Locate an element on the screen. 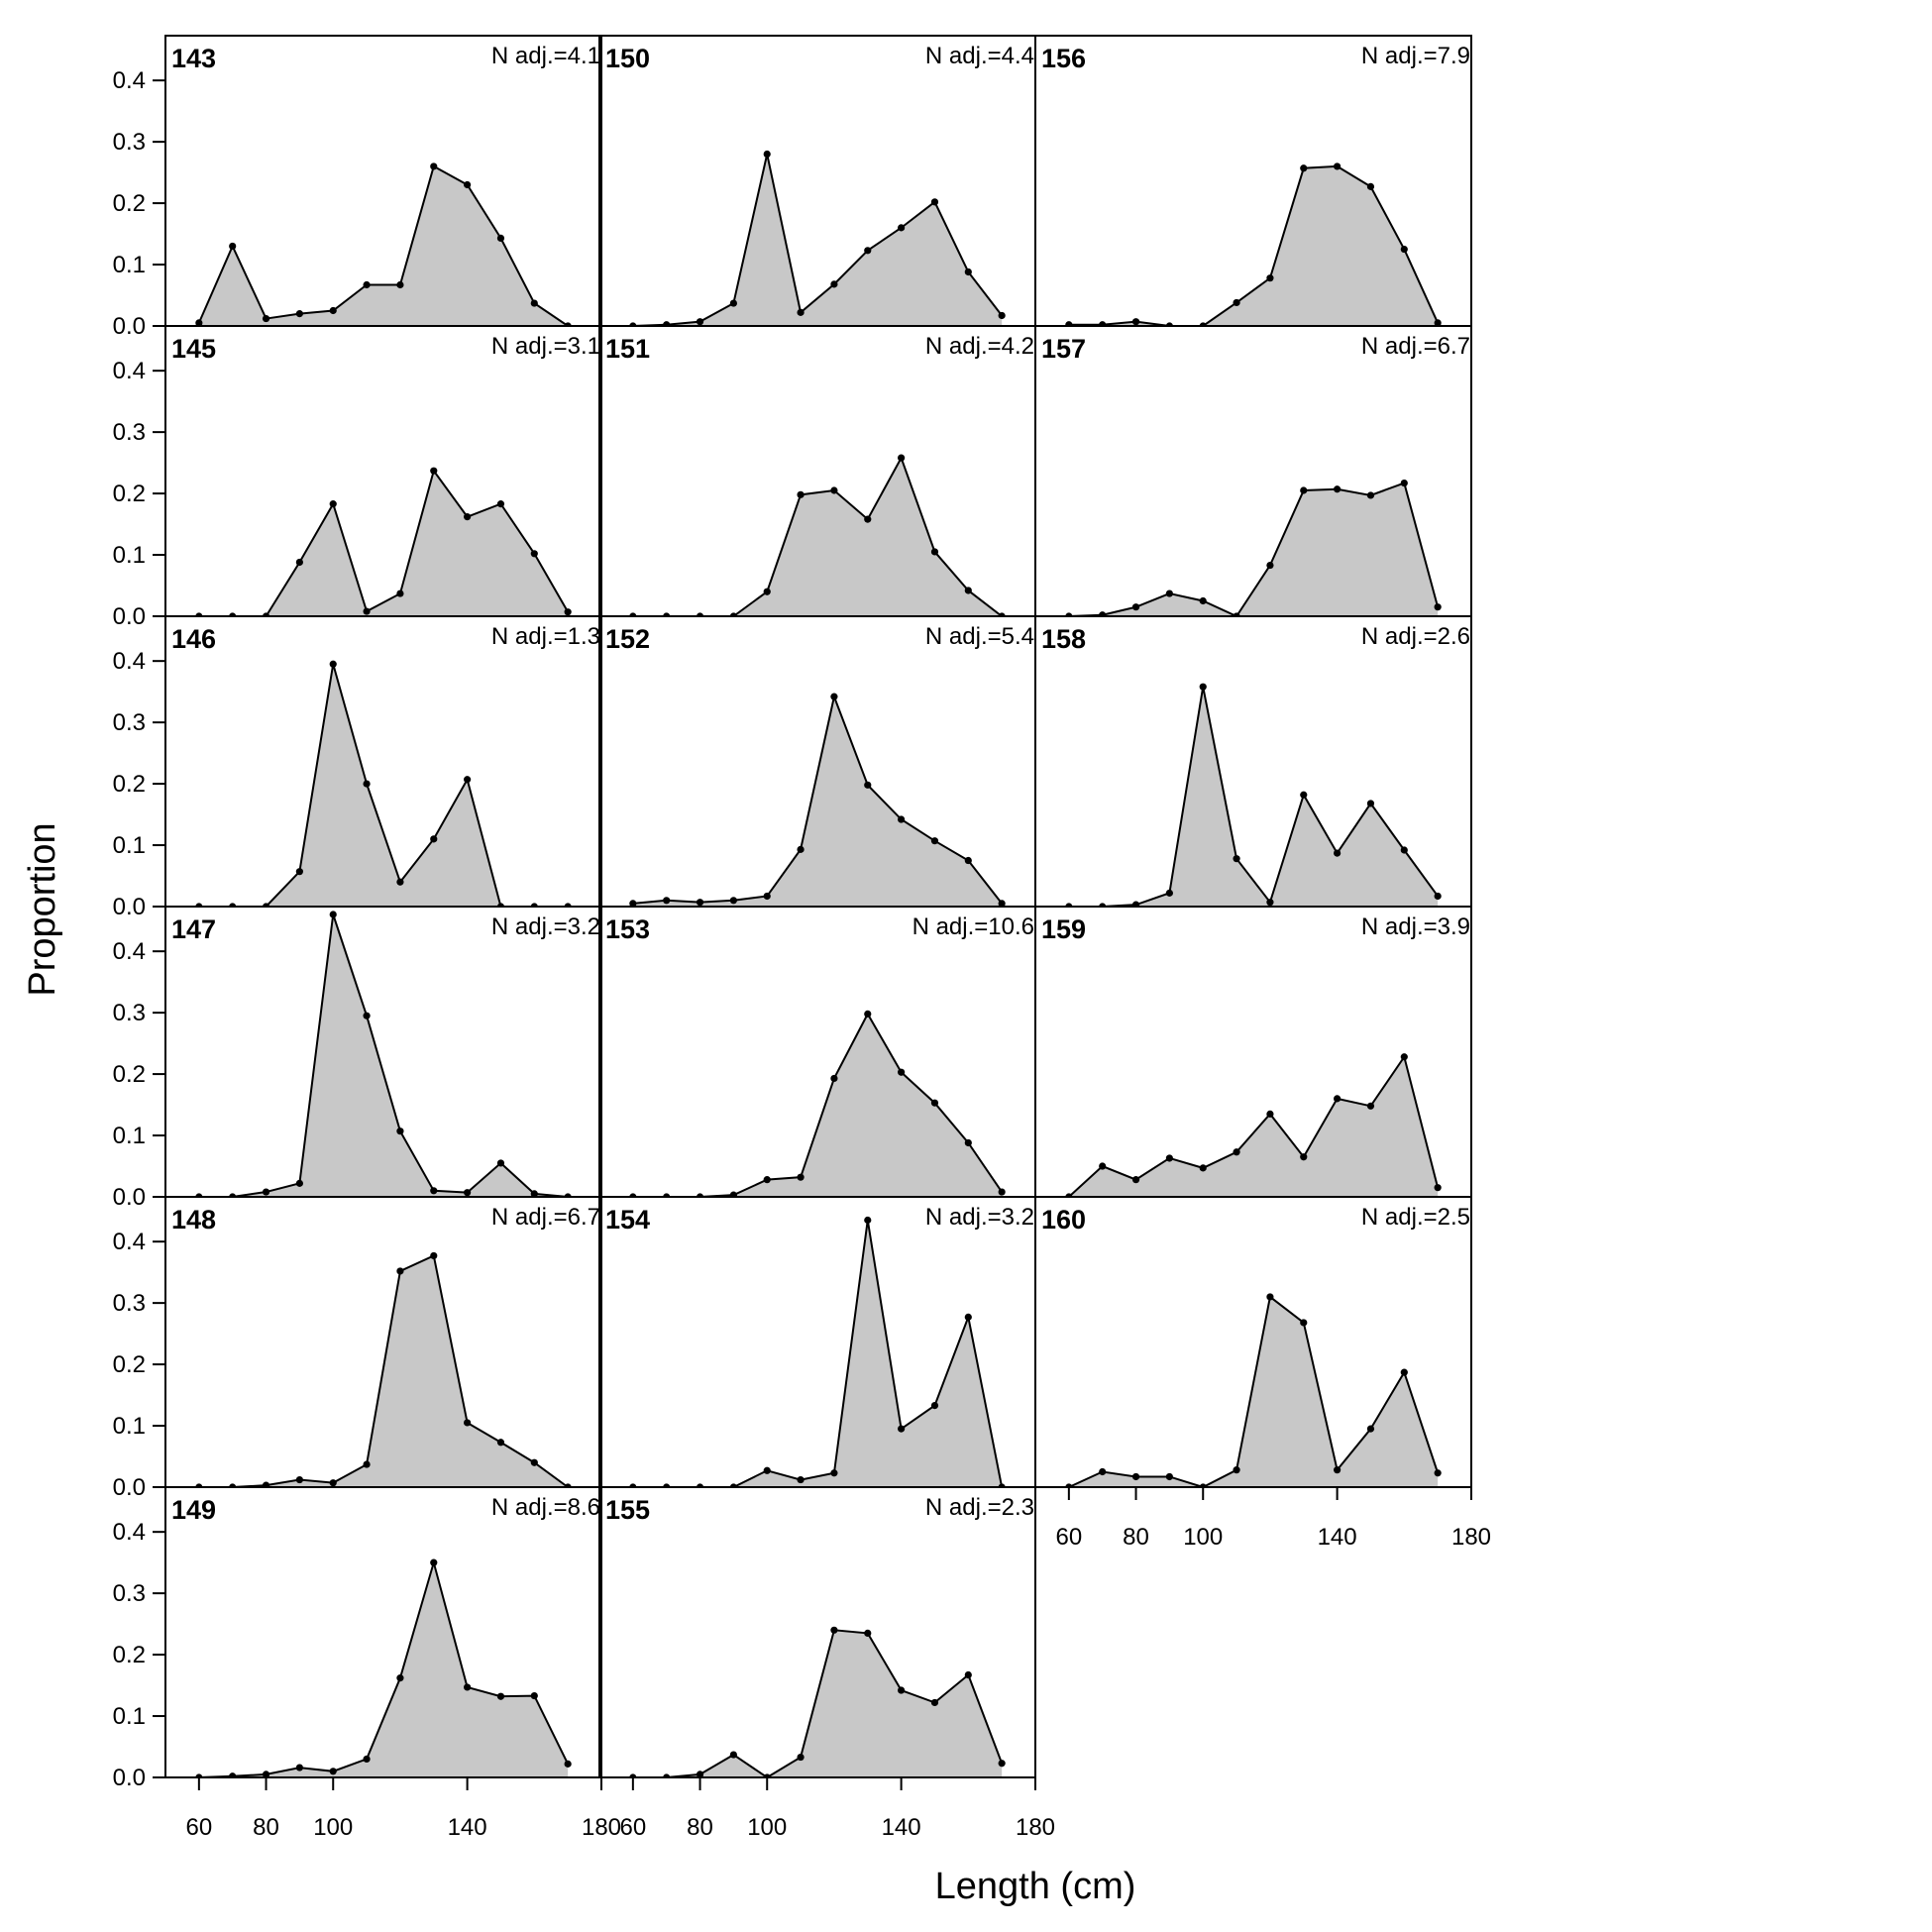 This screenshot has width=1932, height=1932. y-tick-label: 0.2 is located at coordinates (129, 1074).